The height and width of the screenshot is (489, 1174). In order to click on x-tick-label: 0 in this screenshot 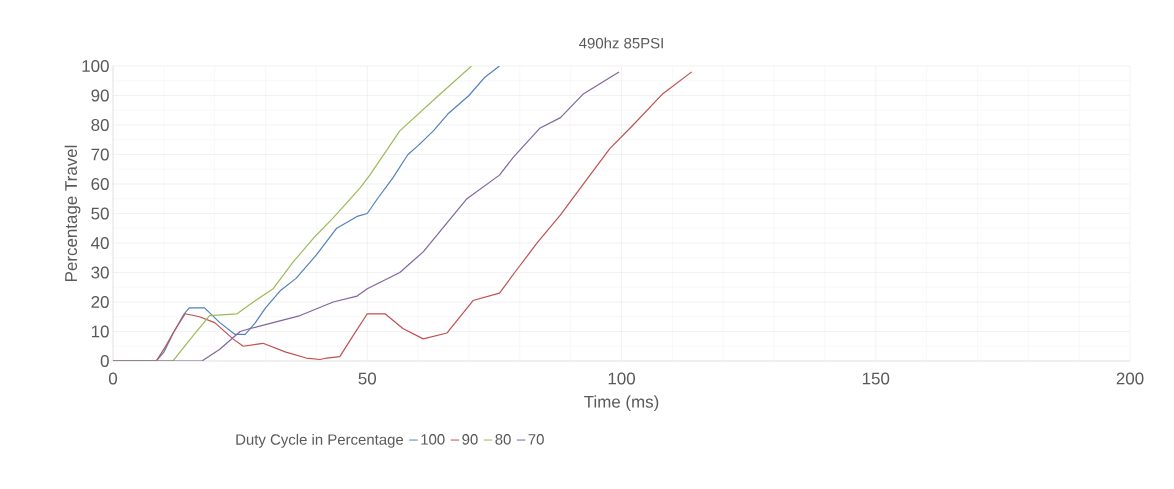, I will do `click(113, 378)`.